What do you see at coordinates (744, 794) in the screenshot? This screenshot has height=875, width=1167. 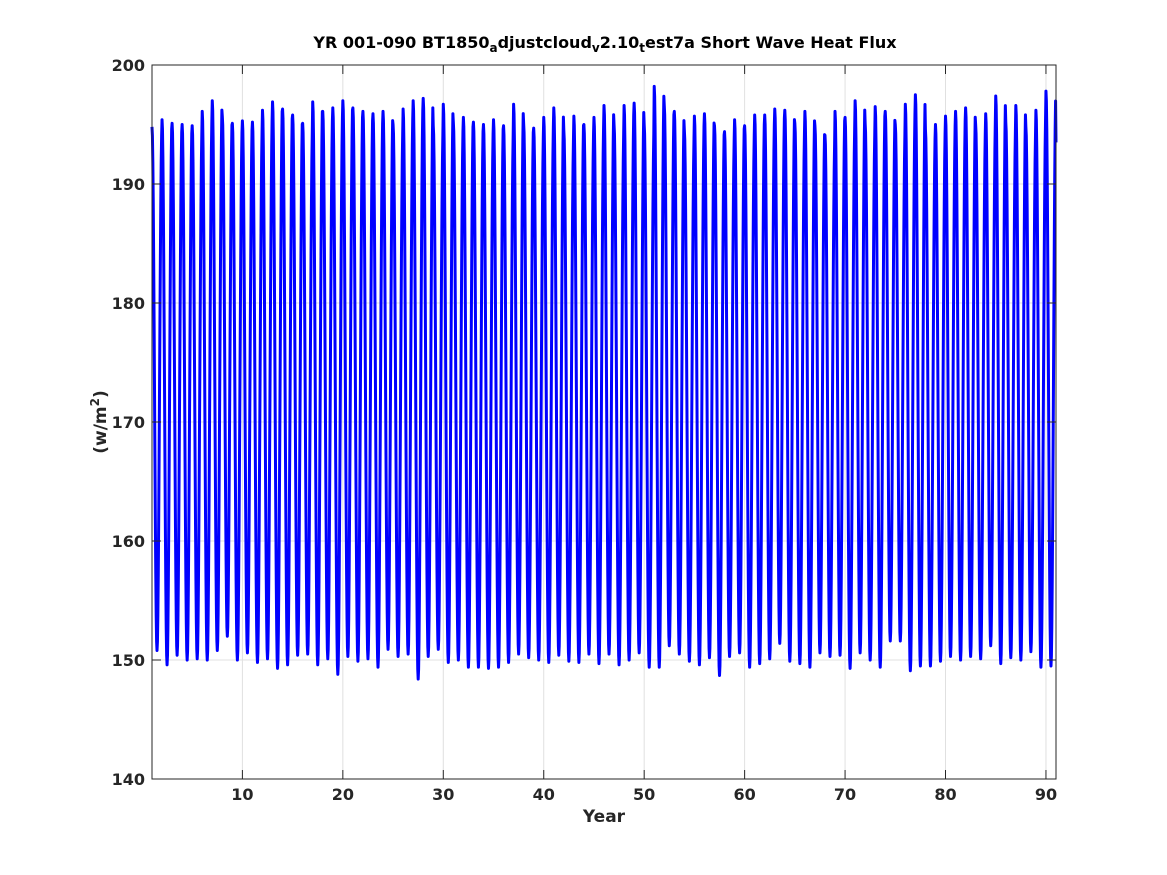 I see `x-tick-label: 60` at bounding box center [744, 794].